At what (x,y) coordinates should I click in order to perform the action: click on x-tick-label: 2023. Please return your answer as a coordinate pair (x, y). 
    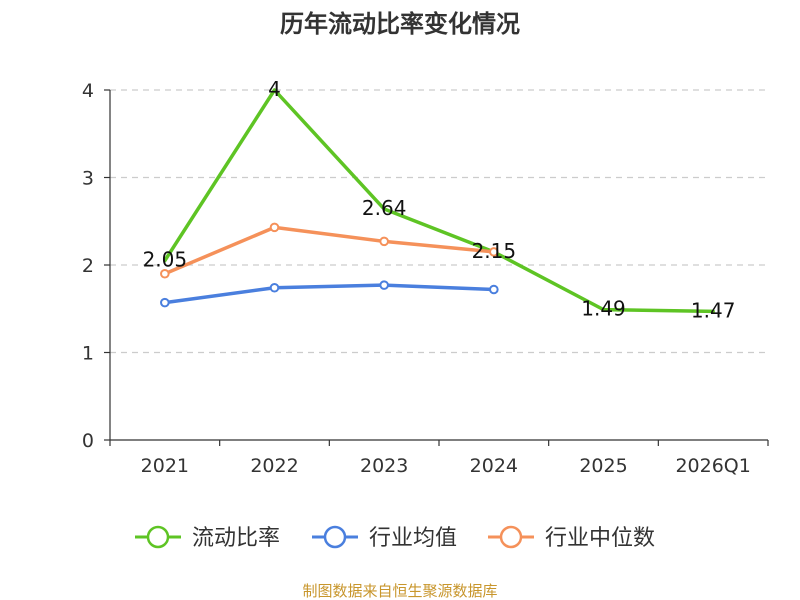
    Looking at the image, I should click on (384, 466).